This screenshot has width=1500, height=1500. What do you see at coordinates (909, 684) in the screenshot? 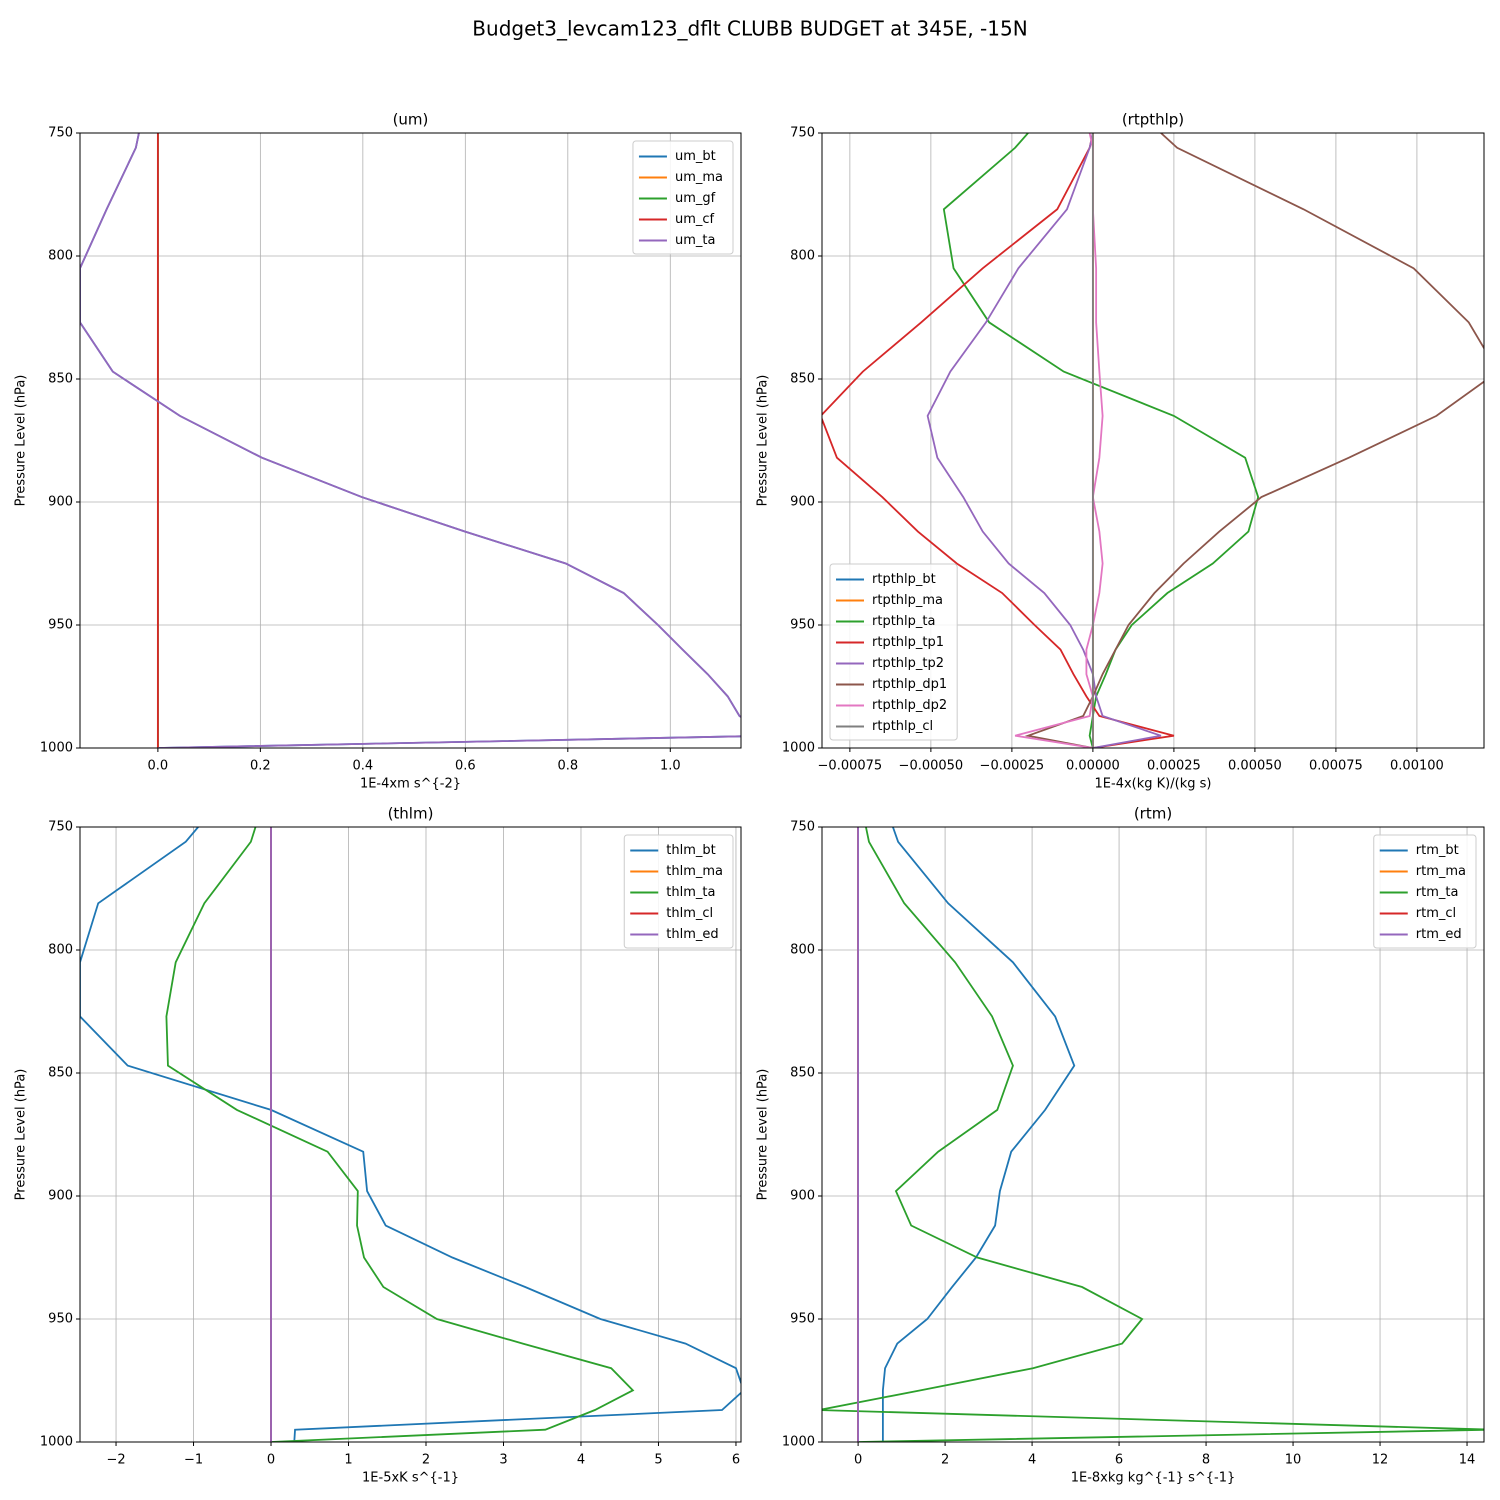
I see `legend-label: rtpthlp_dp1` at bounding box center [909, 684].